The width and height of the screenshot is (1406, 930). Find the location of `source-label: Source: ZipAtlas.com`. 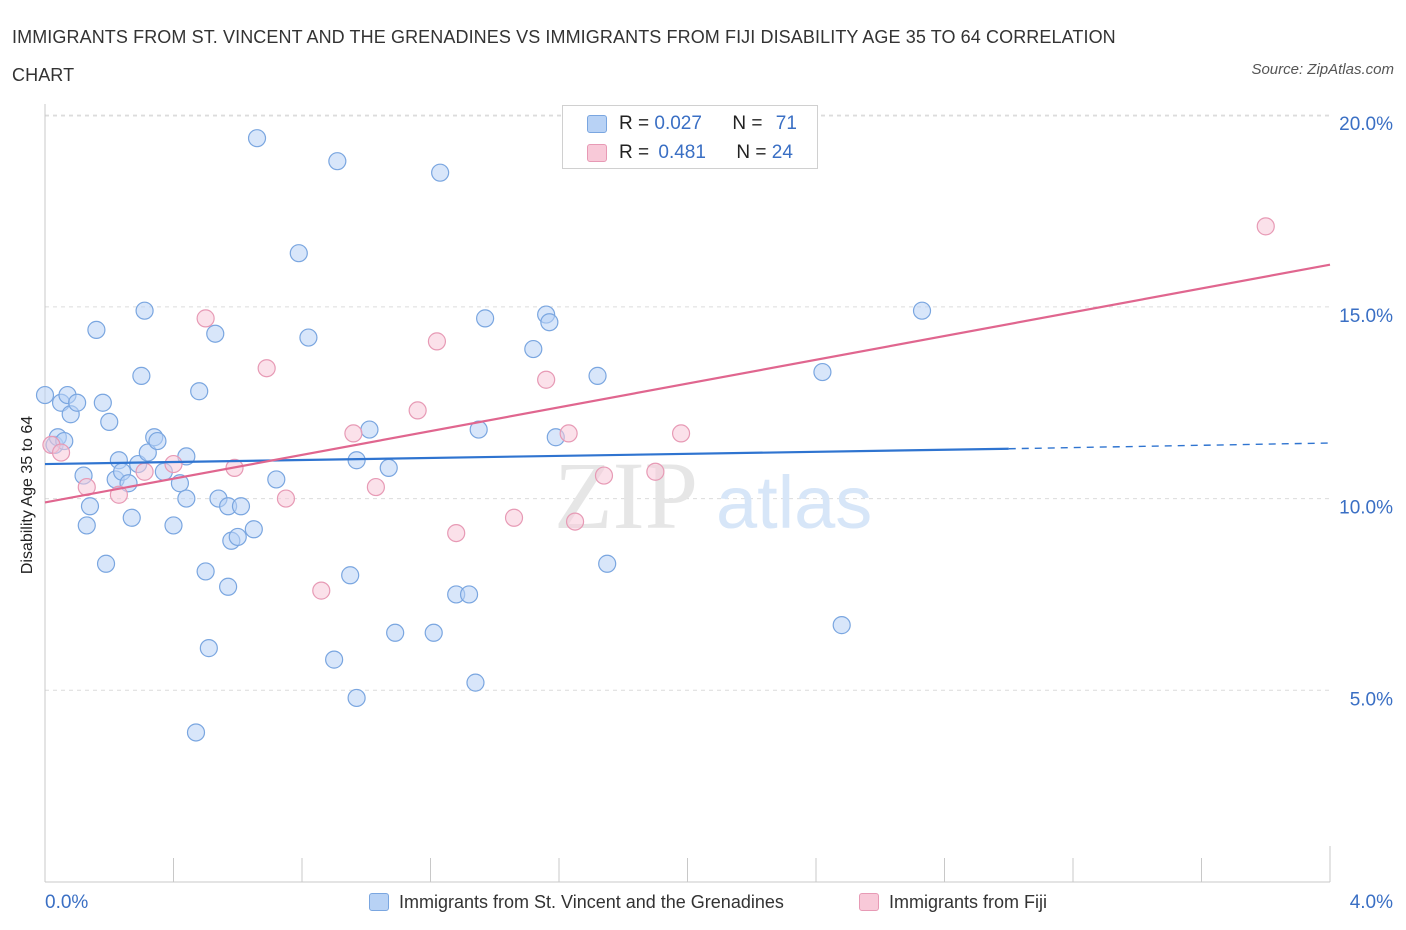

source-label: Source: ZipAtlas.com is located at coordinates (1322, 69).